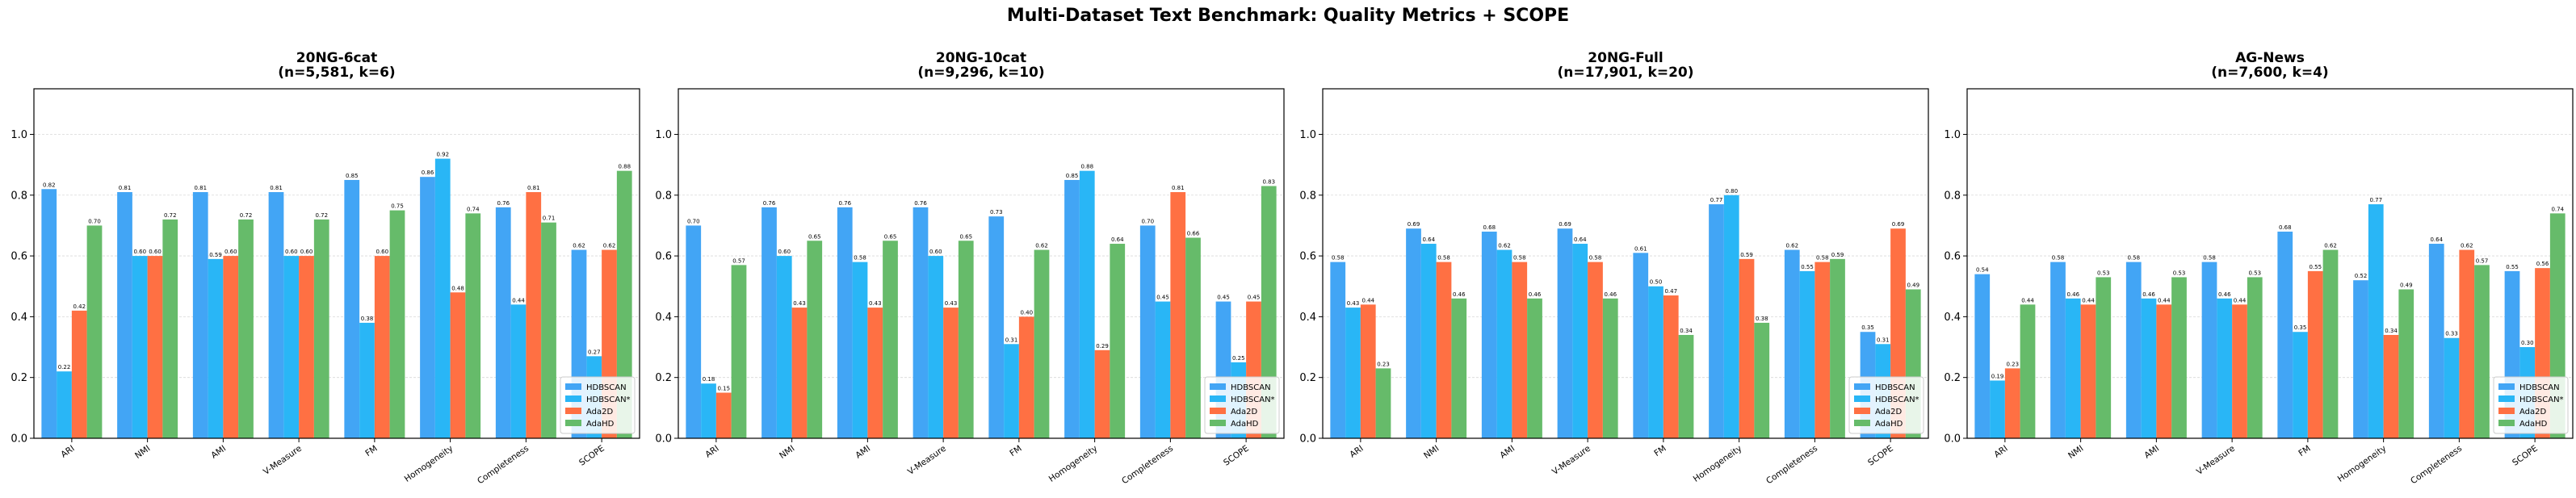 Image resolution: width=2576 pixels, height=498 pixels. What do you see at coordinates (1072, 176) in the screenshot?
I see `bar-value-label: 0.85` at bounding box center [1072, 176].